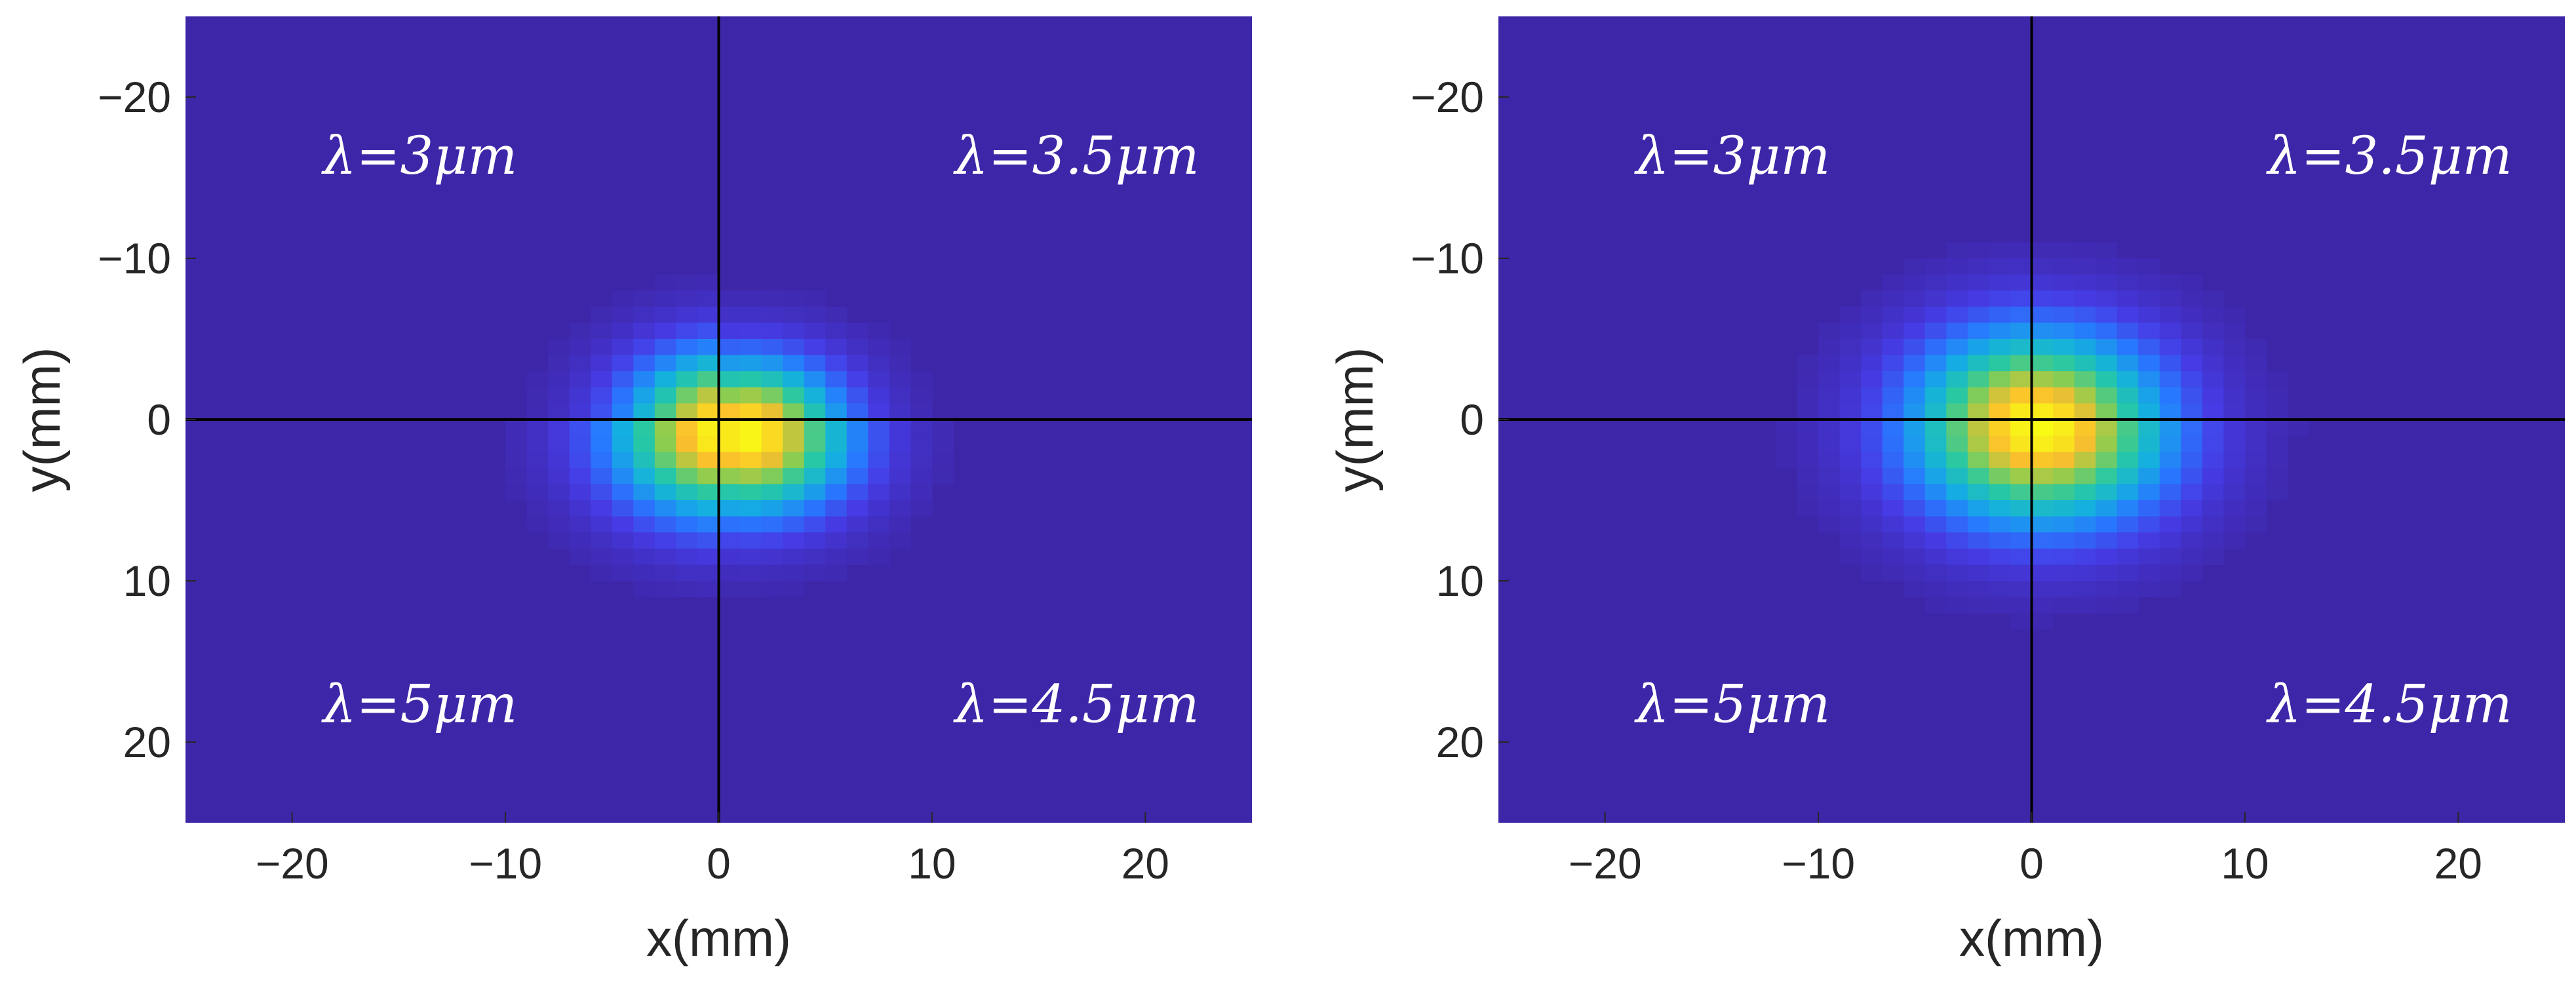 The width and height of the screenshot is (2576, 984). What do you see at coordinates (159, 420) in the screenshot?
I see `y-tick-label: 0` at bounding box center [159, 420].